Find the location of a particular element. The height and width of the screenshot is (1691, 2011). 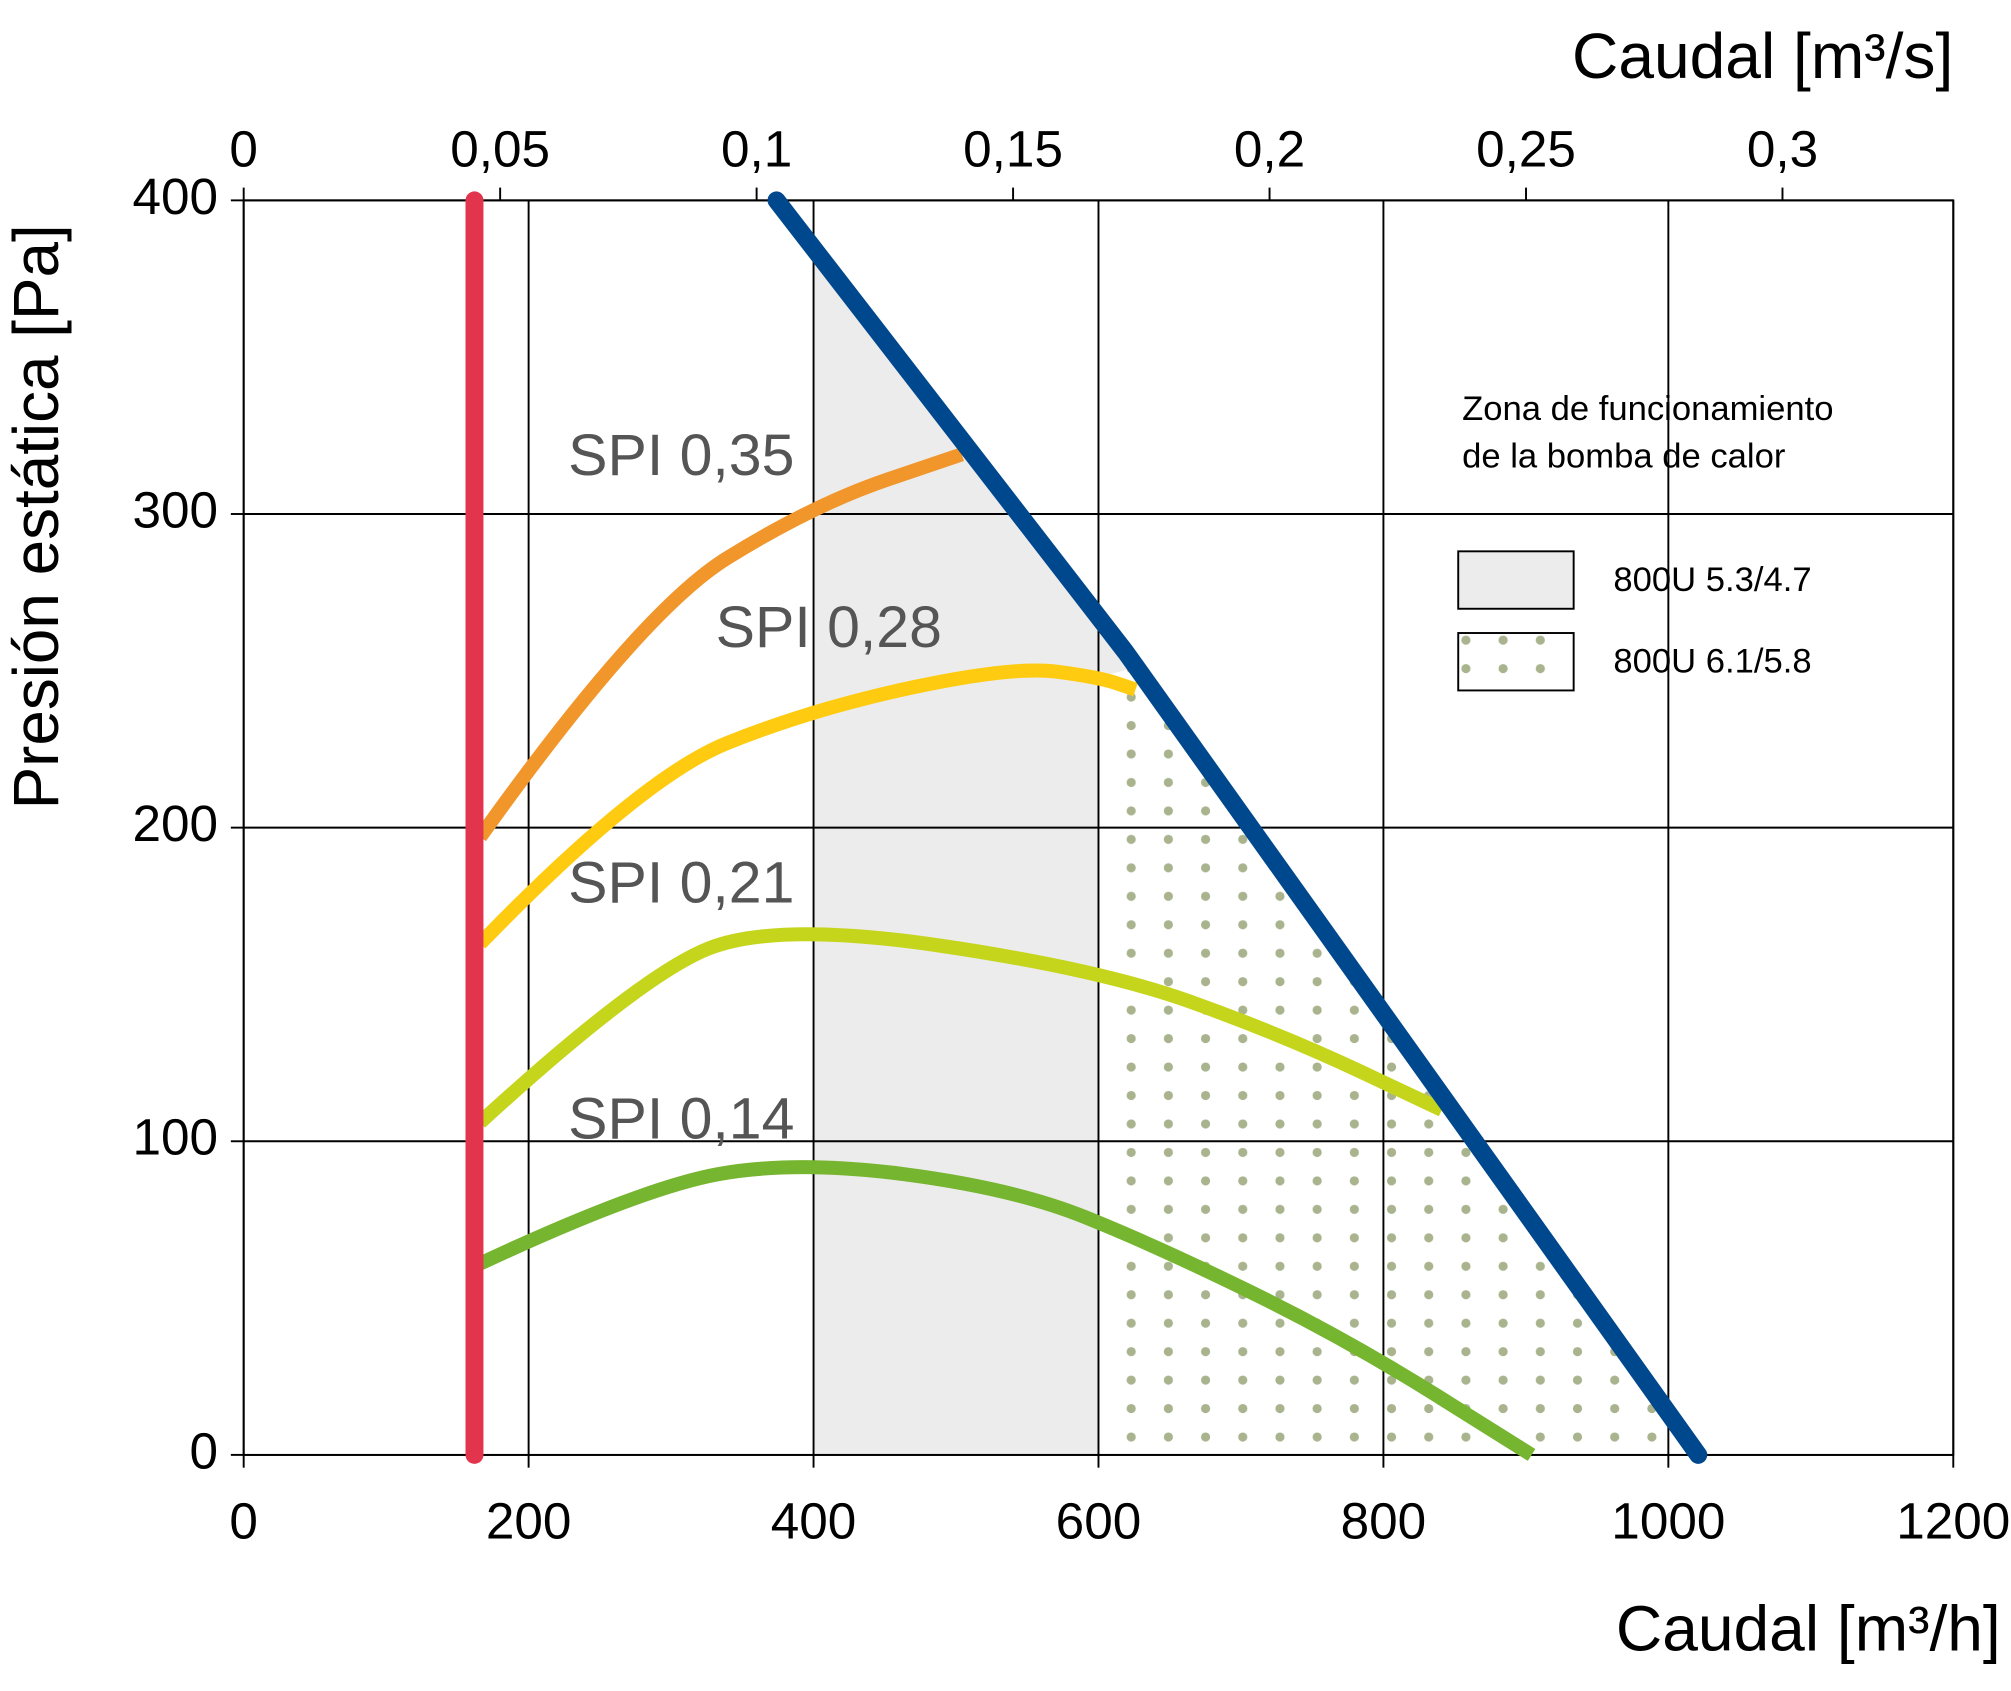

y-tick-label: 400 is located at coordinates (175, 196).